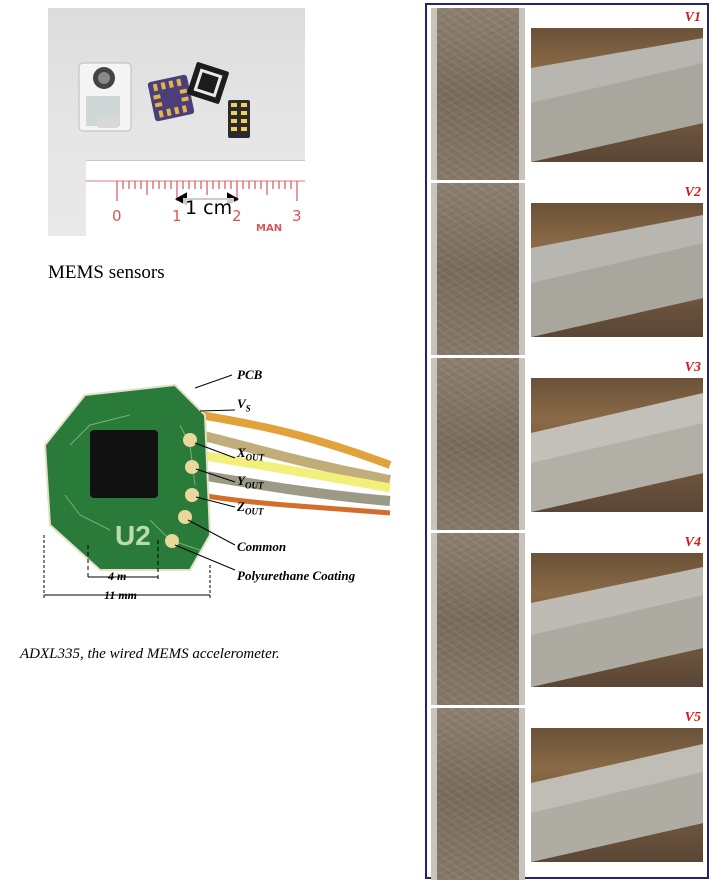  What do you see at coordinates (237, 216) in the screenshot?
I see `ruler-number-2: 2` at bounding box center [237, 216].